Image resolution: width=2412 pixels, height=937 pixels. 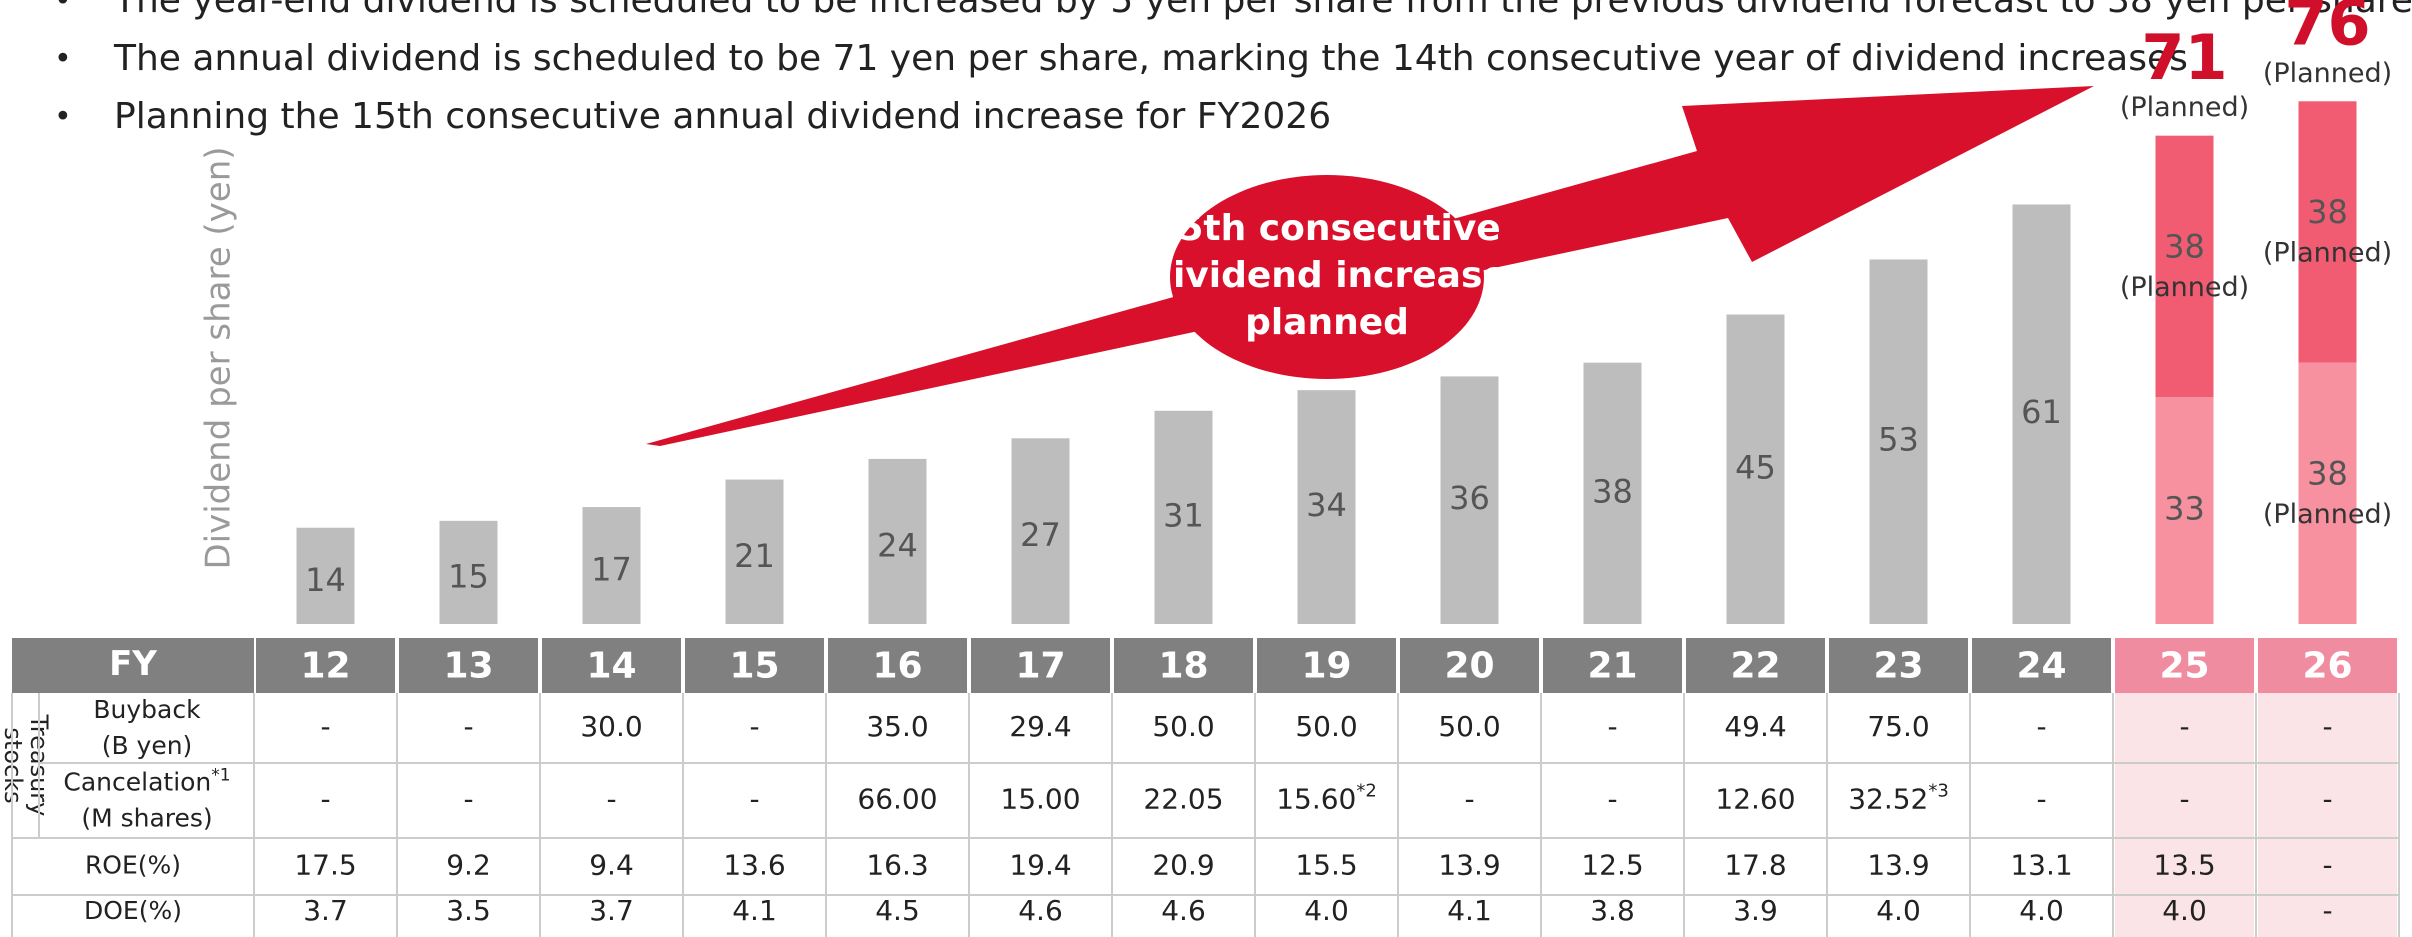 I want to click on table-header: FY, so click(x=133, y=664).